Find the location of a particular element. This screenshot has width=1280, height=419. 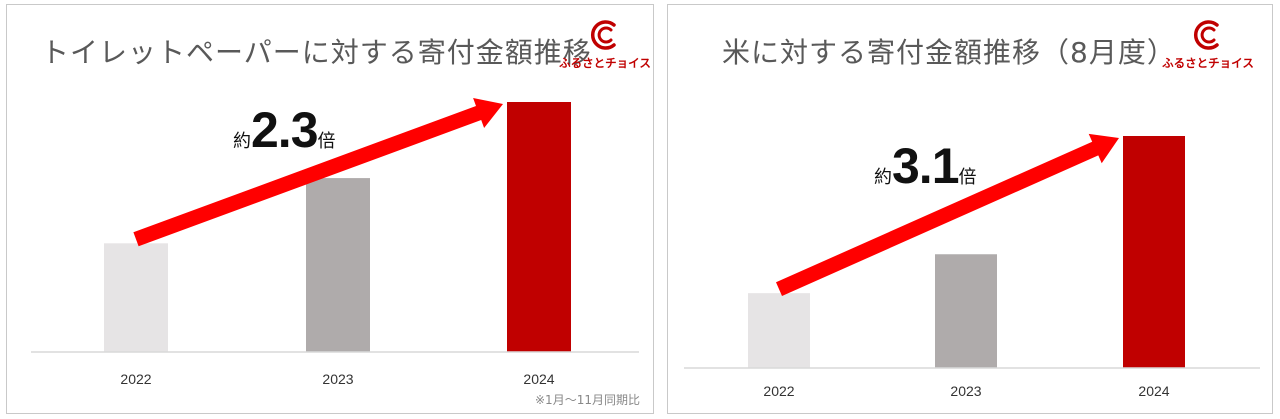

growth-ratio-label: 約2.3倍 is located at coordinates (284, 130).